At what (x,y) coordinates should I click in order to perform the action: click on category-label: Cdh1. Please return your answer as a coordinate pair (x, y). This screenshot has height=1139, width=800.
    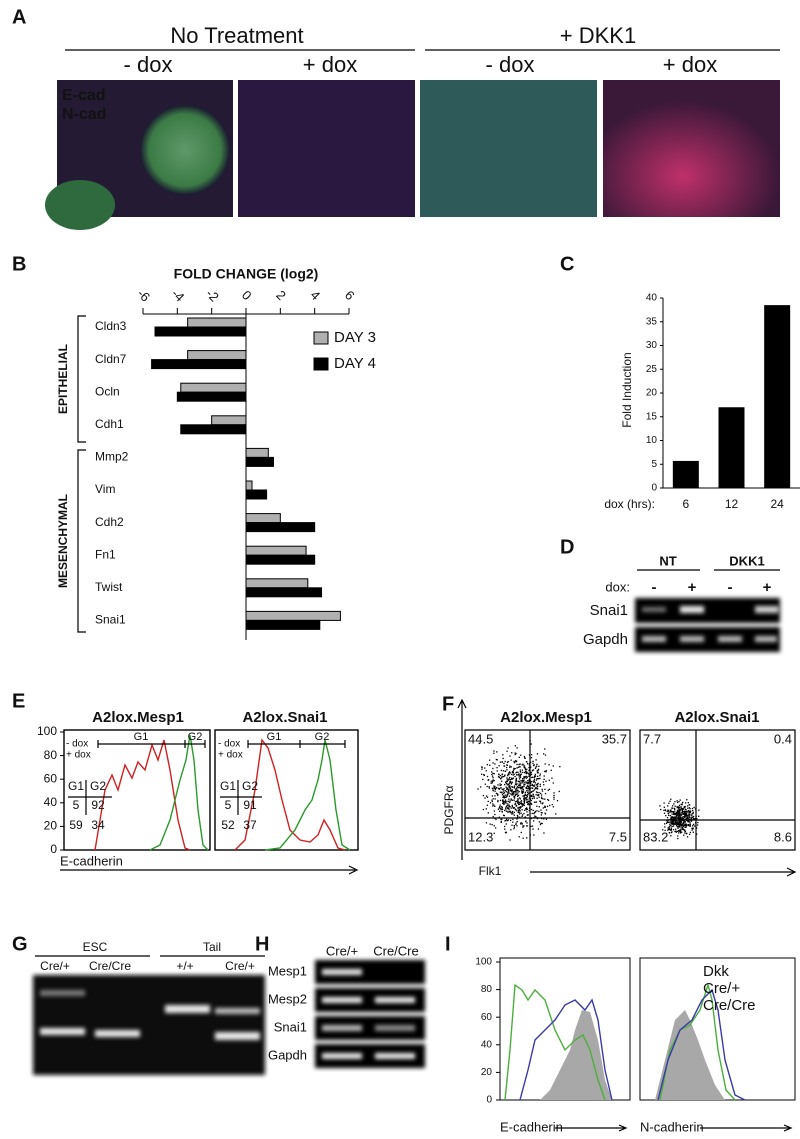
    Looking at the image, I should click on (109, 424).